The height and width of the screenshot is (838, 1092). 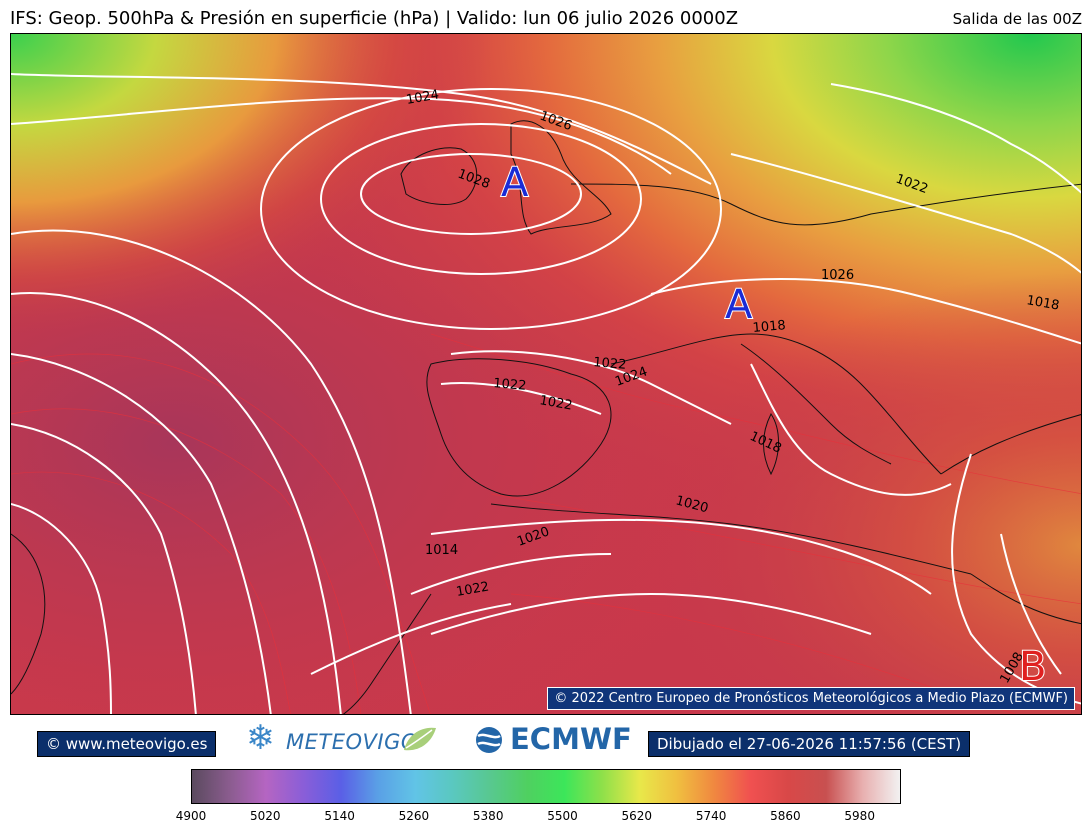 What do you see at coordinates (859, 816) in the screenshot?
I see `colorbar-tick-label: 5980` at bounding box center [859, 816].